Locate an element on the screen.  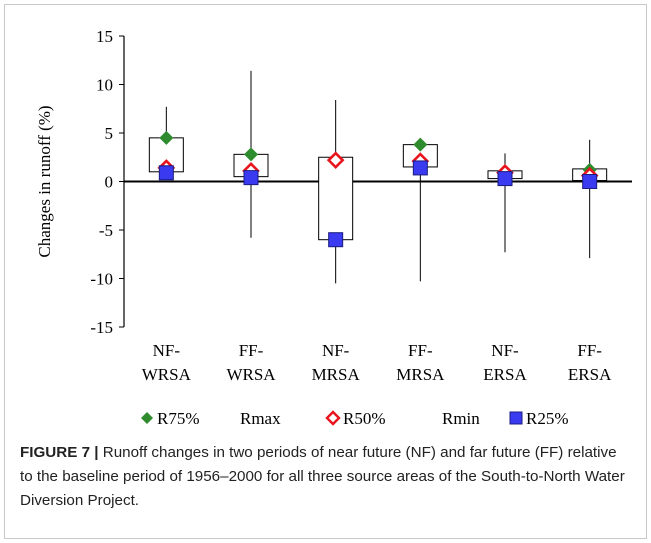
y-tick-label: 5 is located at coordinates (109, 133).